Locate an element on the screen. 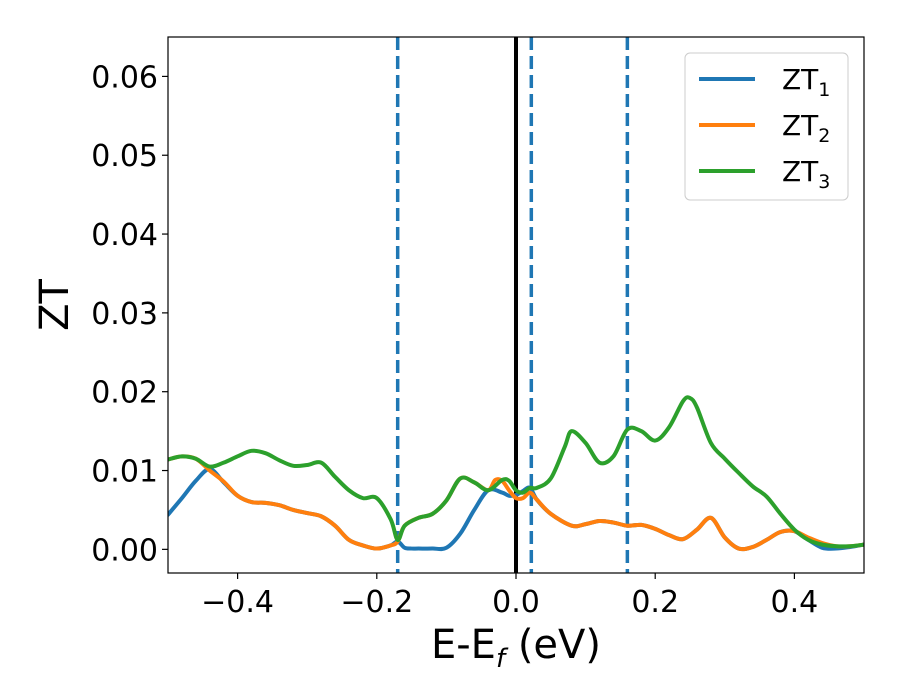  x-tick-label: 0.4 is located at coordinates (795, 602).